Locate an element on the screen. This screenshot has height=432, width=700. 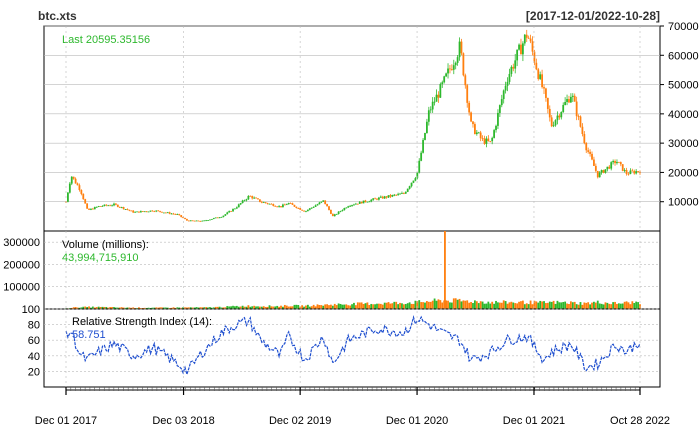
x-tick-label: Dec 01 2017 is located at coordinates (66, 421).